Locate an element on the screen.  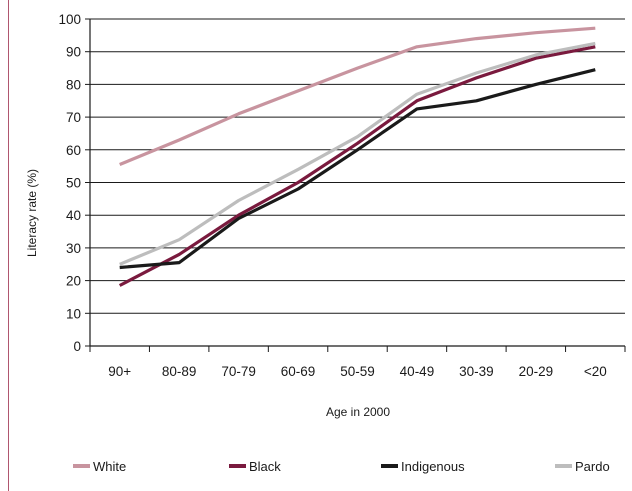
x-tick-label: <20 is located at coordinates (595, 371).